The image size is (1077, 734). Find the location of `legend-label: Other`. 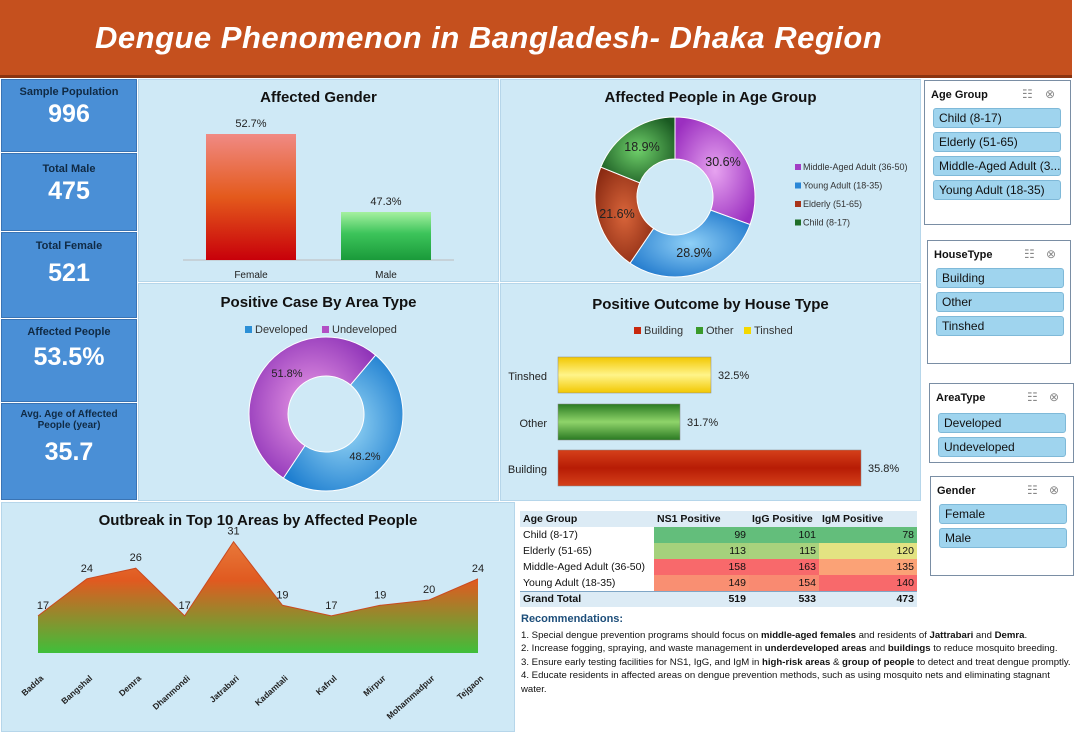

legend-label: Other is located at coordinates (720, 331).